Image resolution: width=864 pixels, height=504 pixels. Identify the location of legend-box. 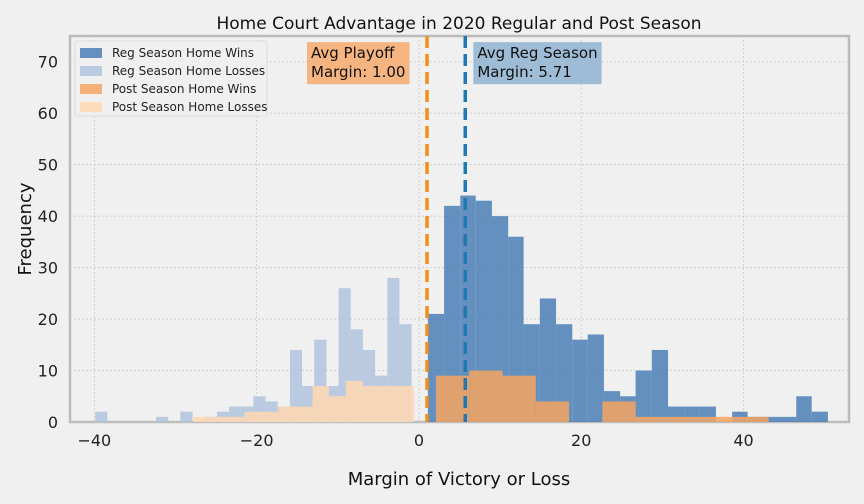
(171, 78).